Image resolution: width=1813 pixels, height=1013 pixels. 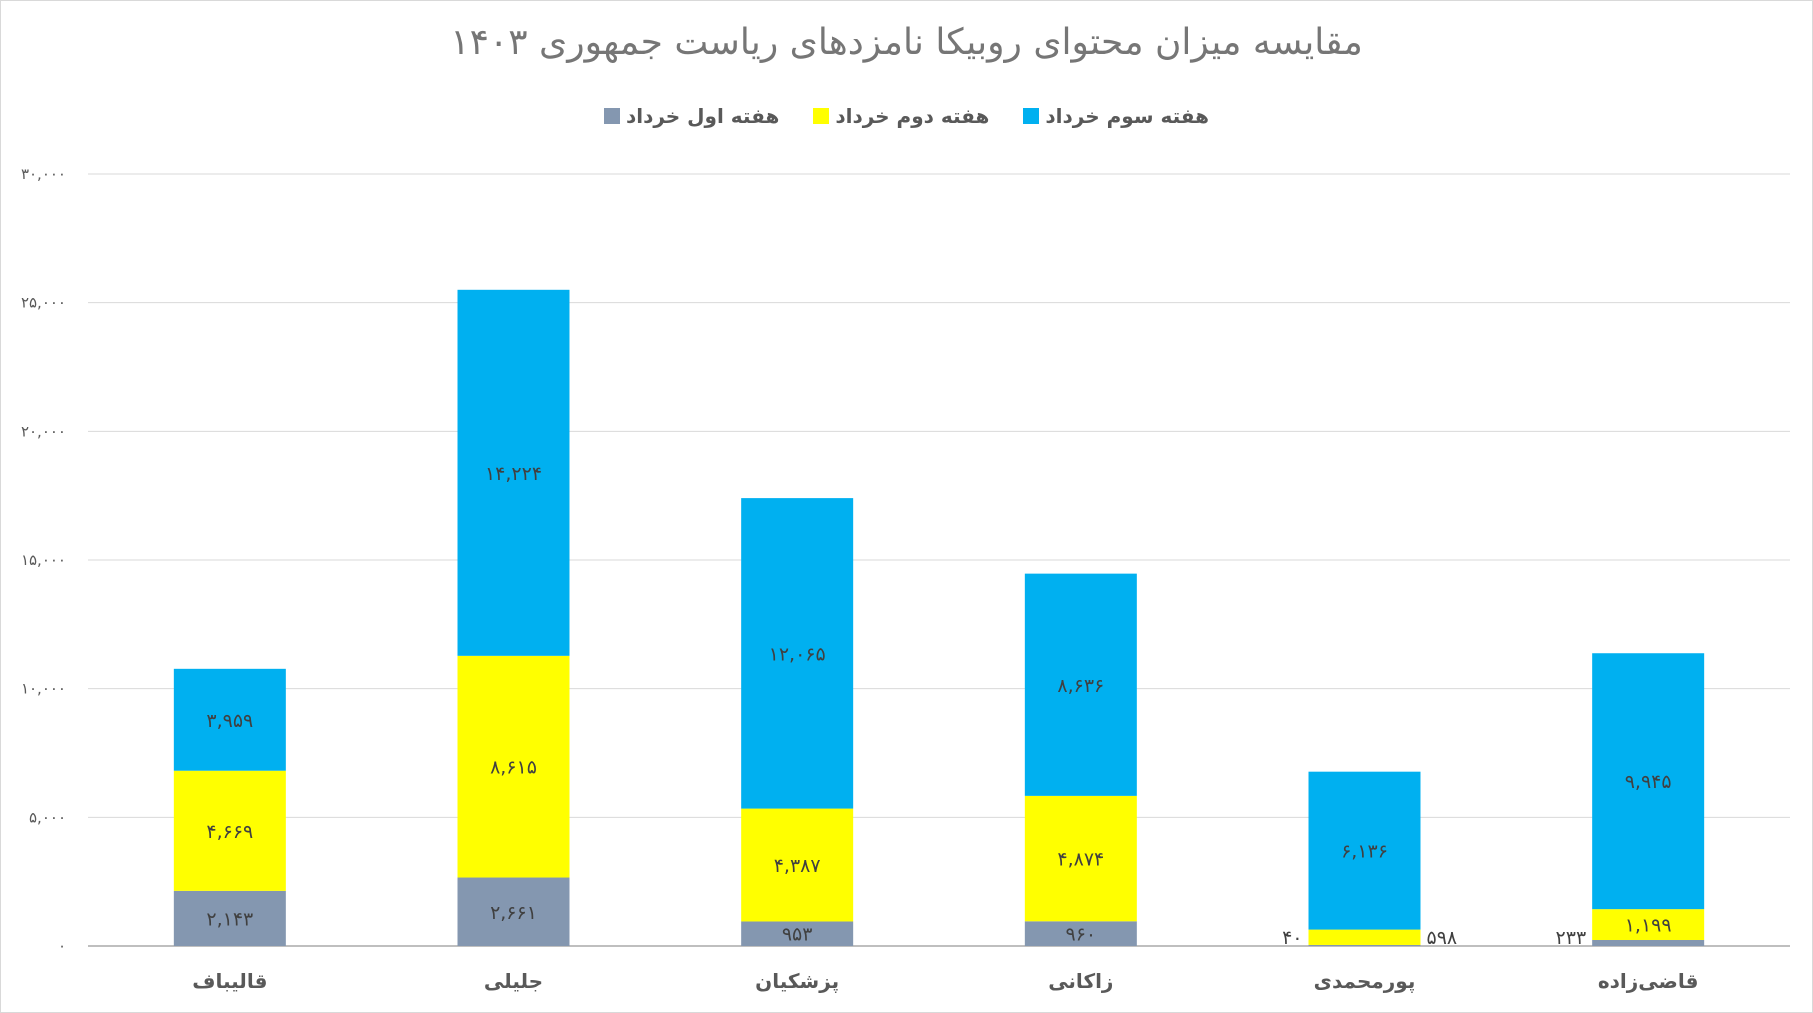 I want to click on data-label: ۸,۶۳۶, so click(x=1080, y=686).